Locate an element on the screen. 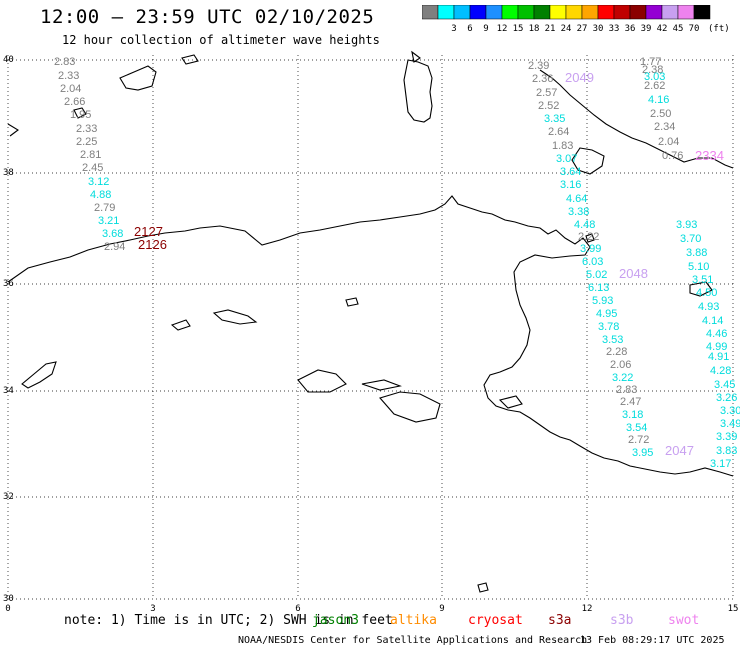 The width and height of the screenshot is (740, 650). wave-height-value: 2.45 is located at coordinates (92, 168).